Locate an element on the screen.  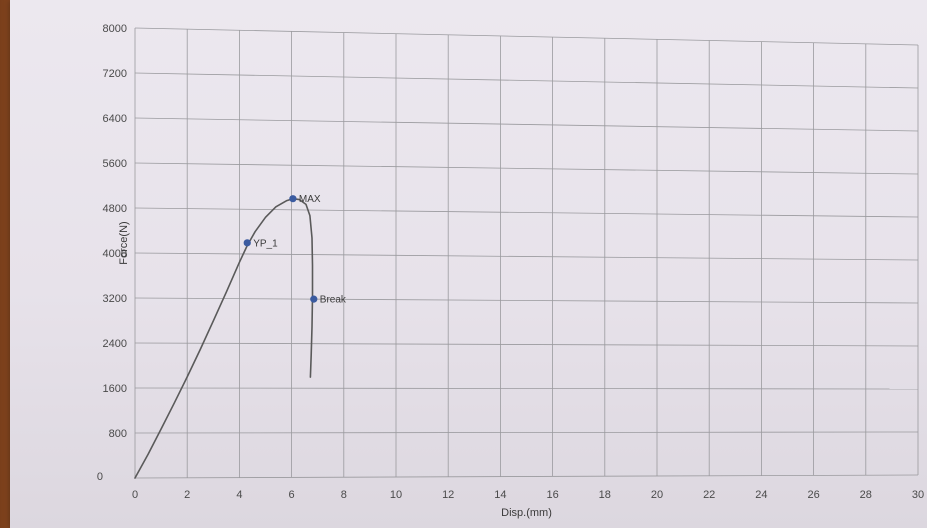
annotation-label: MAX is located at coordinates (310, 199).